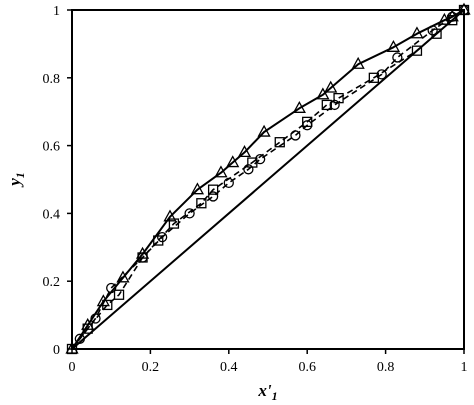 The height and width of the screenshot is (405, 474). I want to click on x-axis-title-subscript: 1, so click(275, 396).